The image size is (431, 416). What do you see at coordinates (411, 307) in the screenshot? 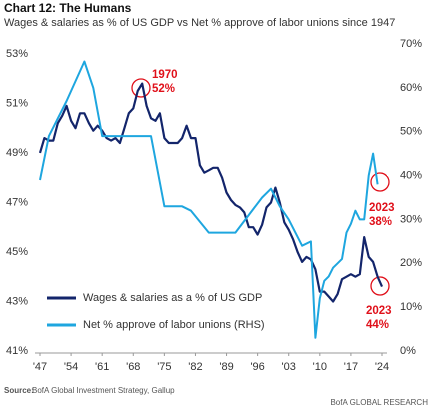
I see `y2-tick-label: 10%` at bounding box center [411, 307].